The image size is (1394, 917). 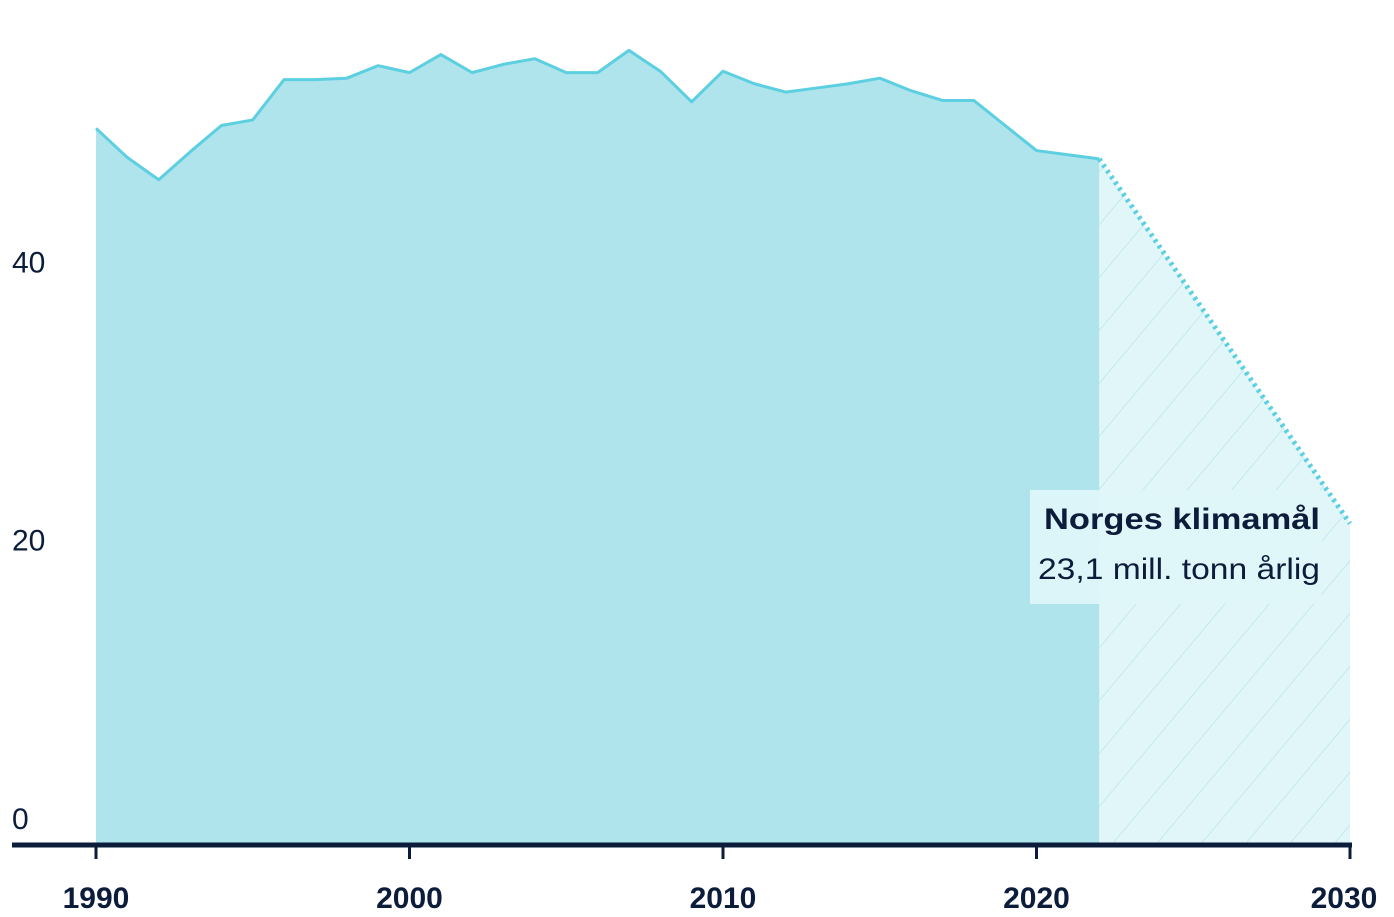 I want to click on y-tick-label: 40, so click(x=28, y=262).